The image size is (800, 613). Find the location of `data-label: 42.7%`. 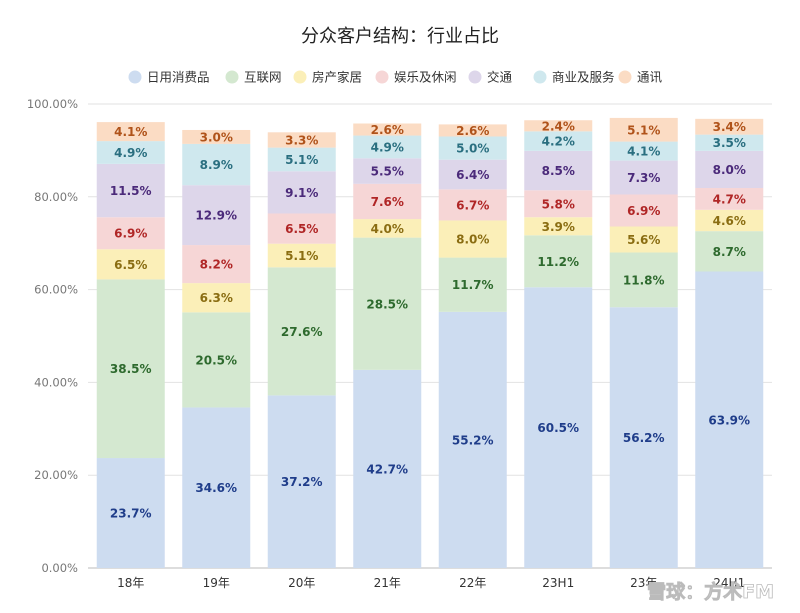

data-label: 42.7% is located at coordinates (387, 469).